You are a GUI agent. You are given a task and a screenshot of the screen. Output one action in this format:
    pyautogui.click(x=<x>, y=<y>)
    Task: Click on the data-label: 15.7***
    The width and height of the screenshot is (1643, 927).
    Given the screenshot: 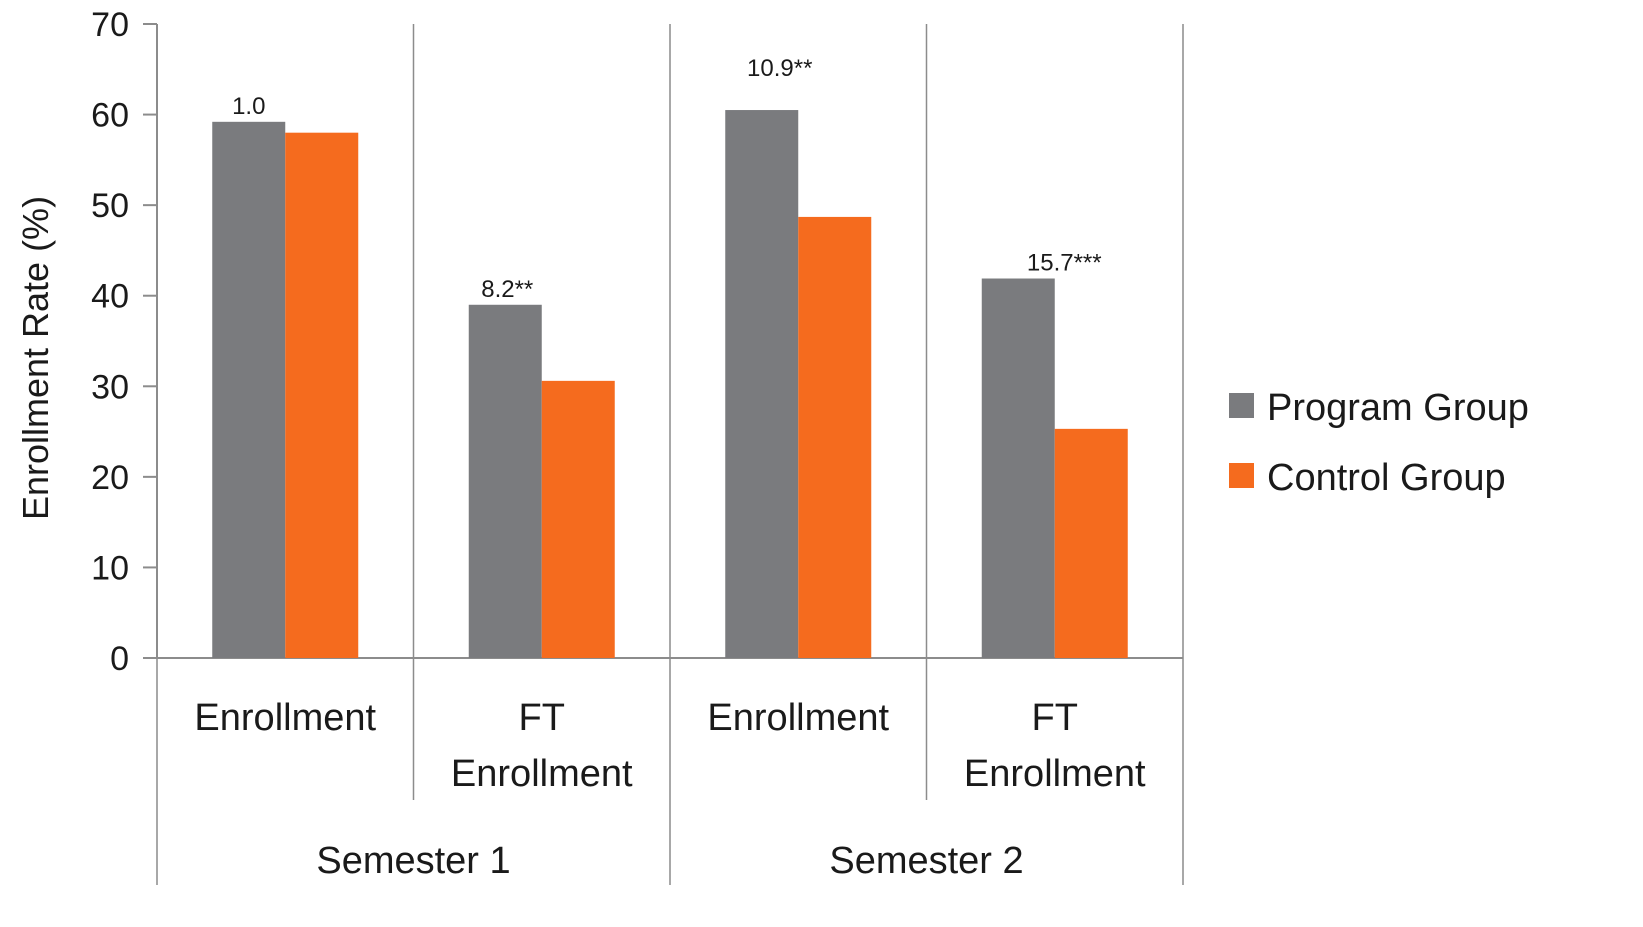 What is the action you would take?
    pyautogui.click(x=1064, y=263)
    